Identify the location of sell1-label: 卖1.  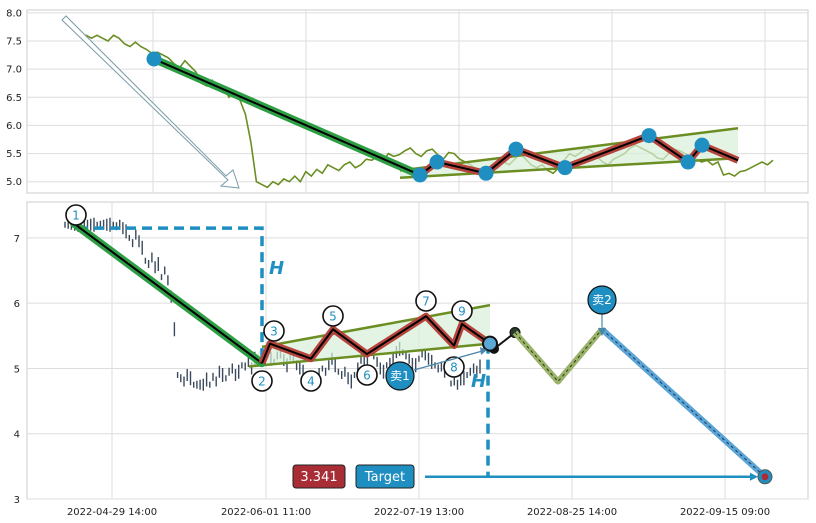
(400, 376).